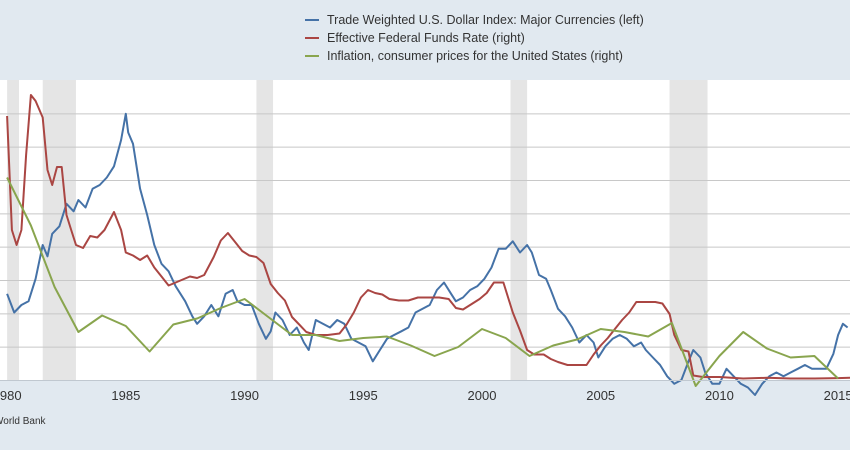 The image size is (850, 450). I want to click on x-tick-label-2010: 2010, so click(719, 395).